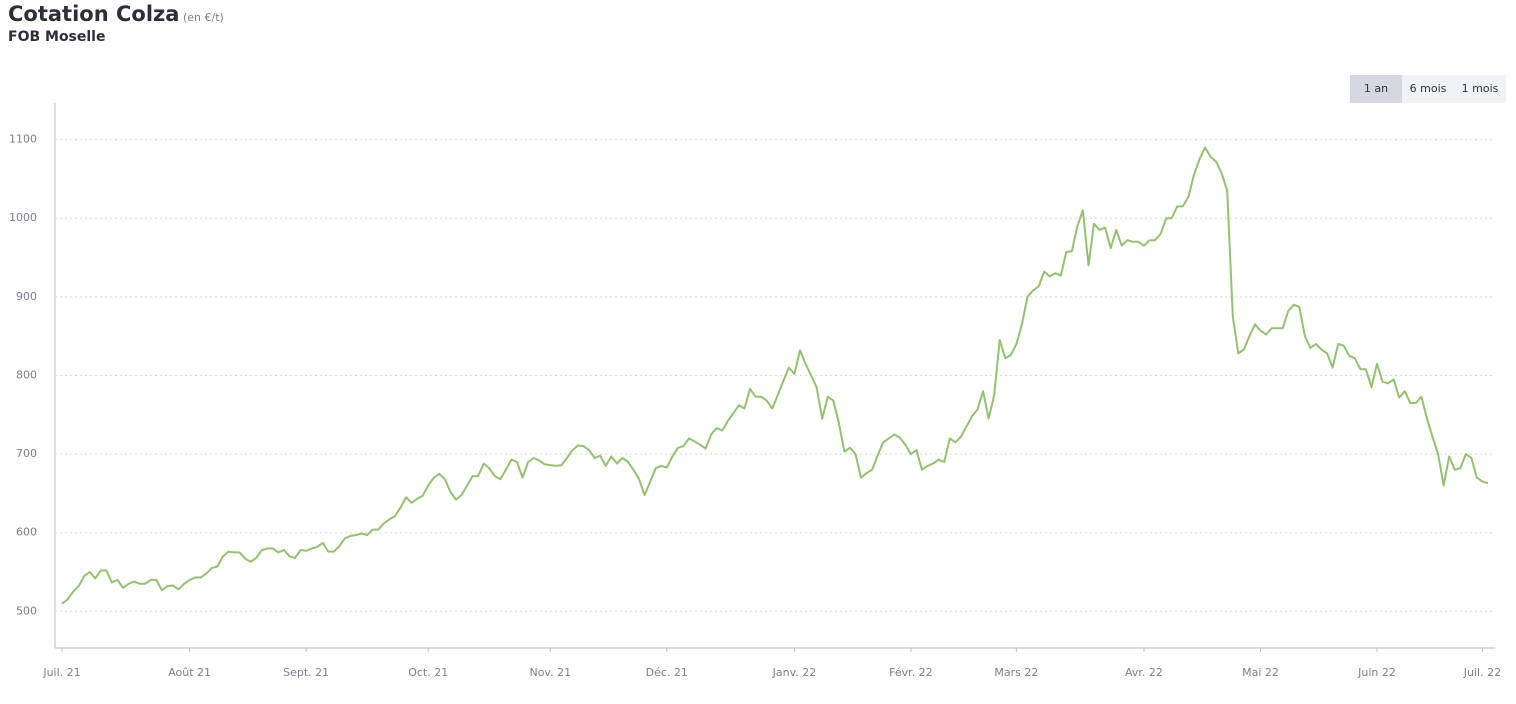 This screenshot has height=704, width=1516. What do you see at coordinates (26, 296) in the screenshot?
I see `y-tick-label: 900` at bounding box center [26, 296].